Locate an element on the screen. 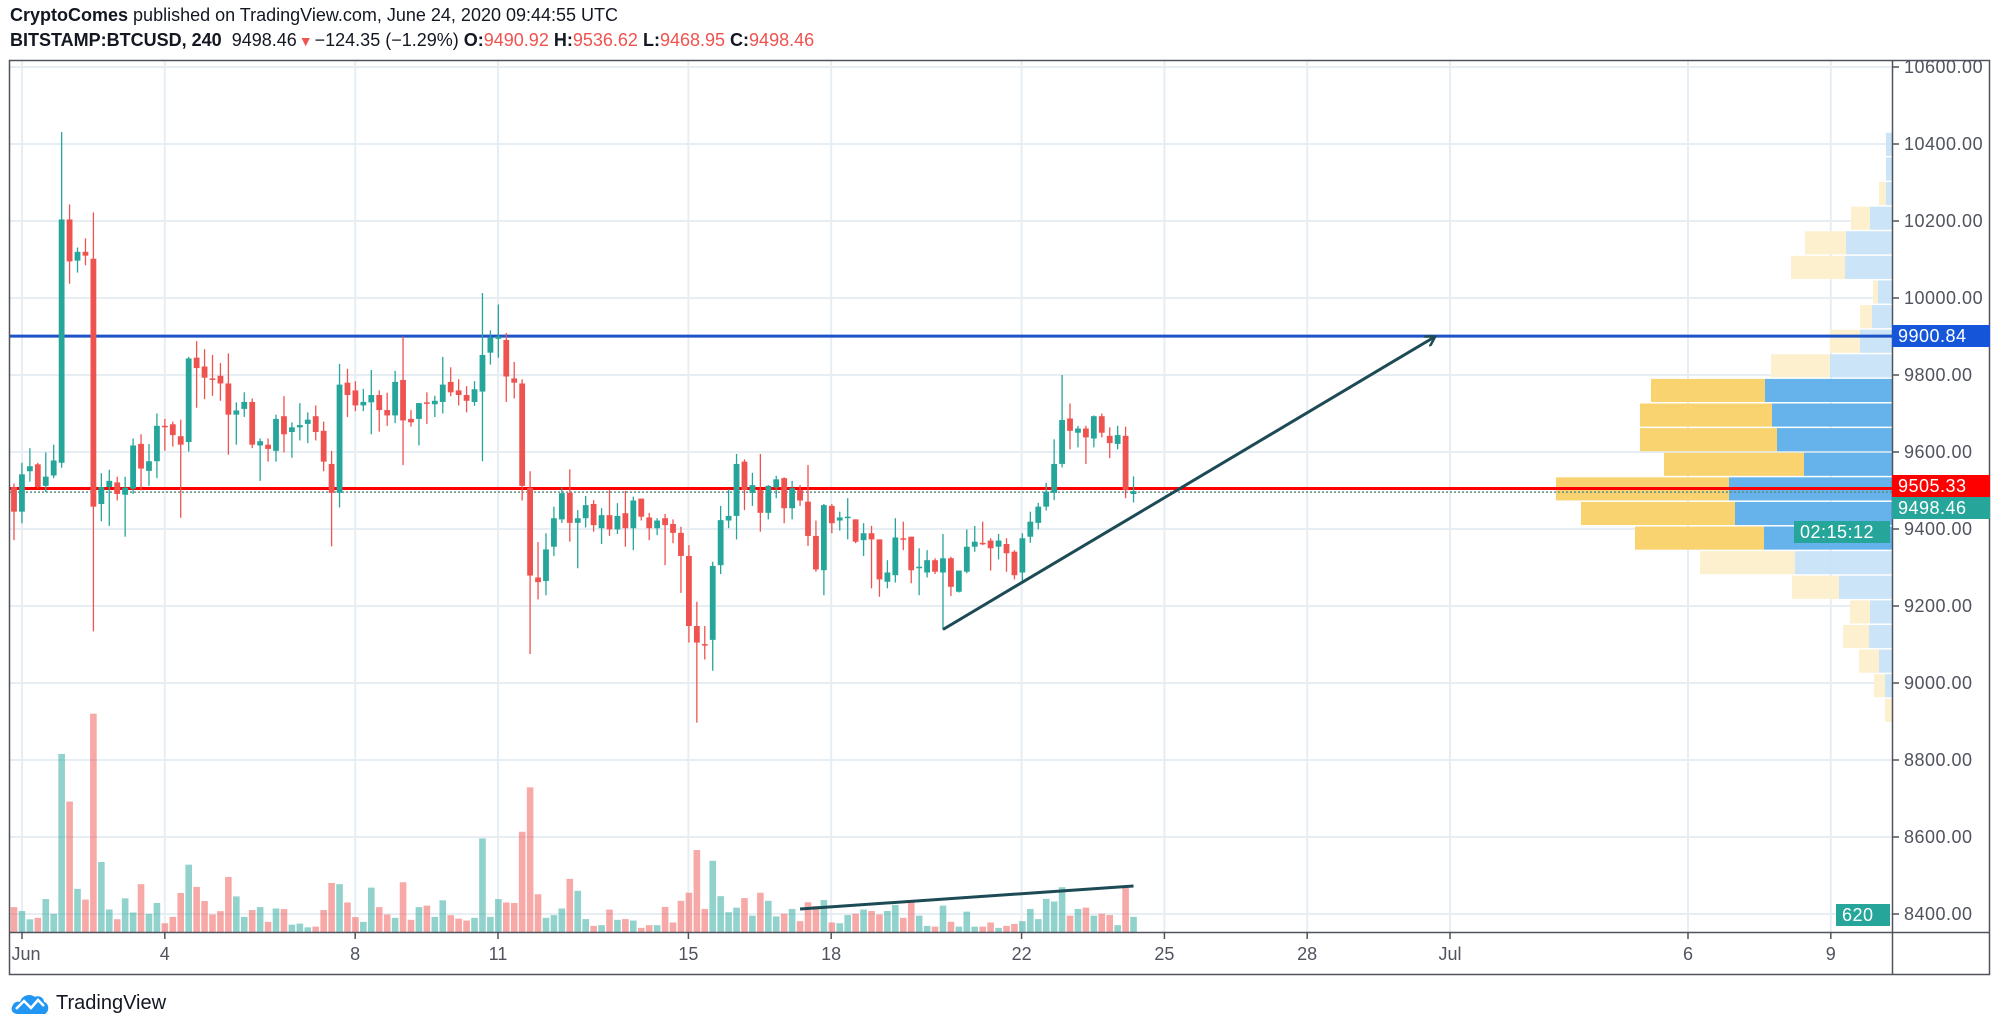 The width and height of the screenshot is (2000, 1030). tradingview-logo: TradingView is located at coordinates (88, 1003).